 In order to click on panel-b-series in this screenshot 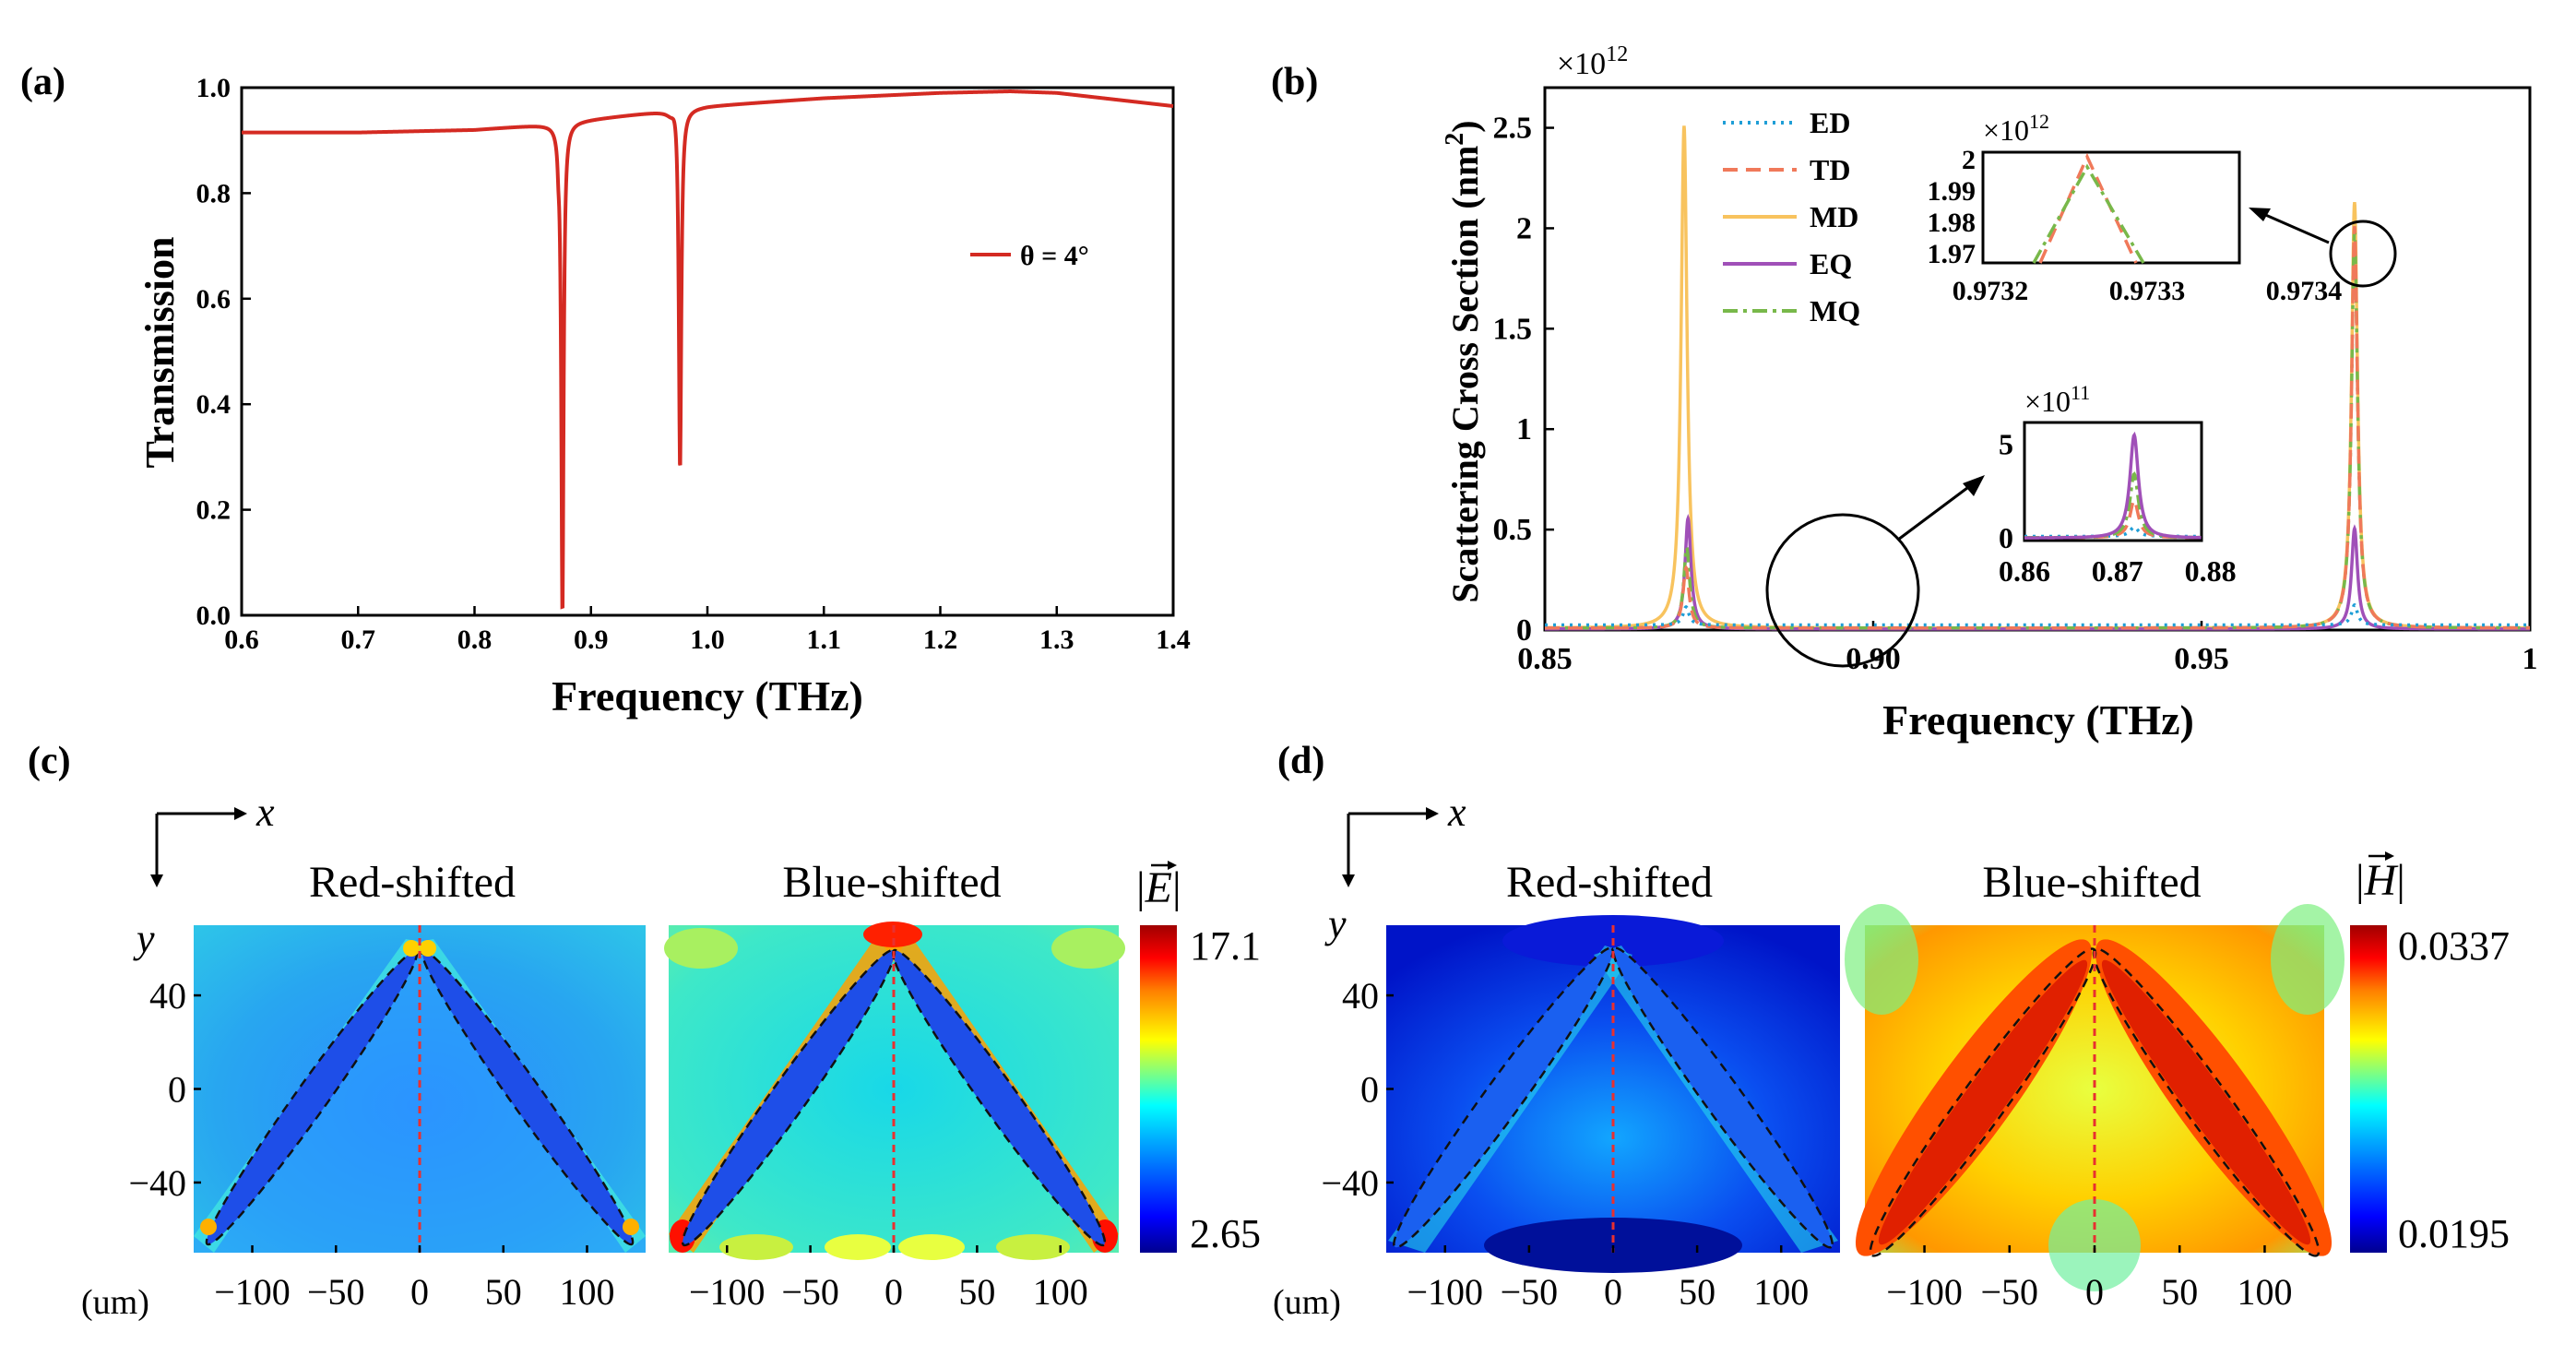, I will do `click(2038, 378)`.